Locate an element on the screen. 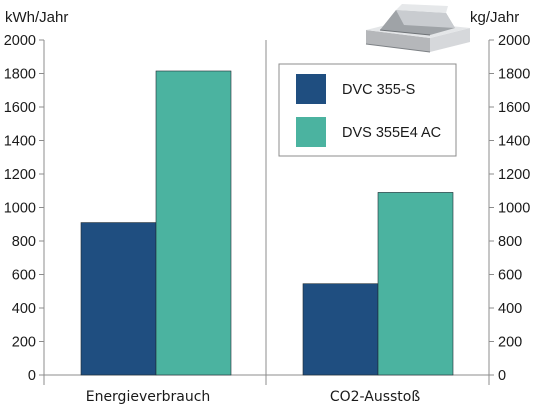 The width and height of the screenshot is (537, 406). y-tick-label-right: 1800 is located at coordinates (514, 75).